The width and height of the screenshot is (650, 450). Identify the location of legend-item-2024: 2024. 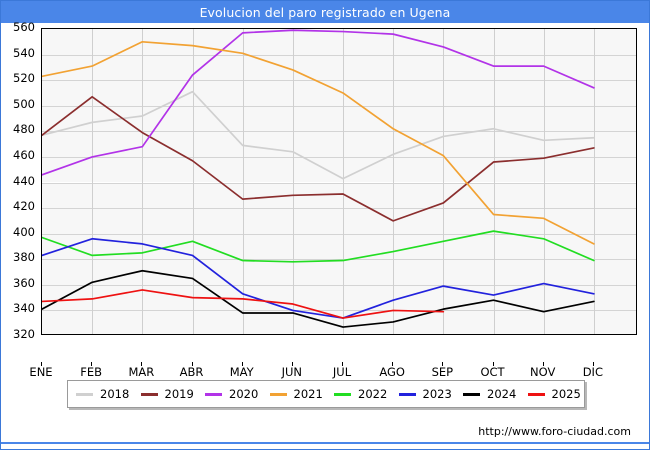
(487, 394).